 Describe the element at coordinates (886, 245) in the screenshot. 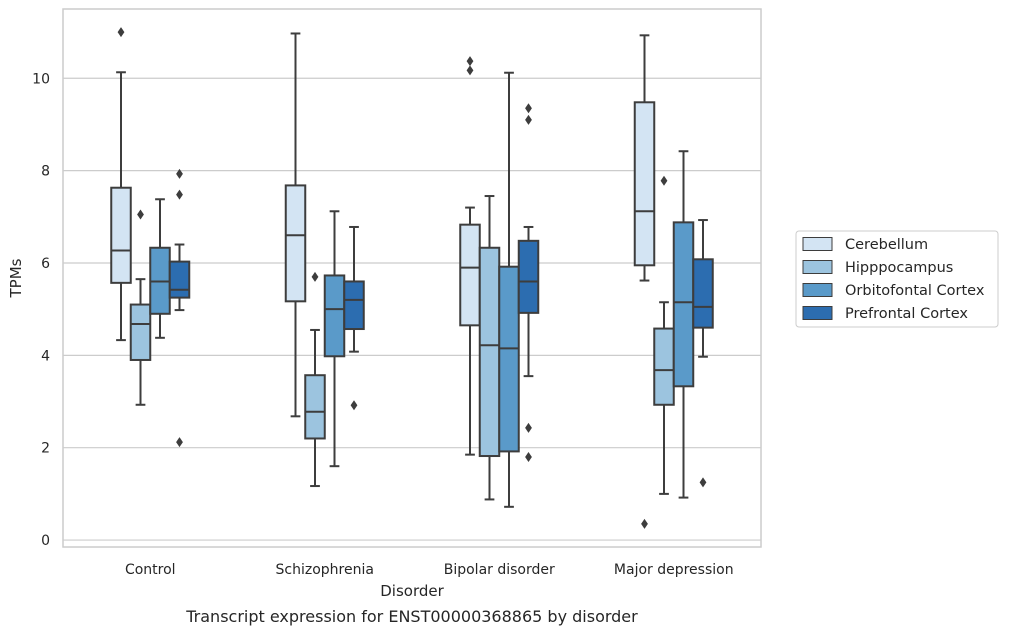

I see `legend-entry: Cerebellum` at that location.